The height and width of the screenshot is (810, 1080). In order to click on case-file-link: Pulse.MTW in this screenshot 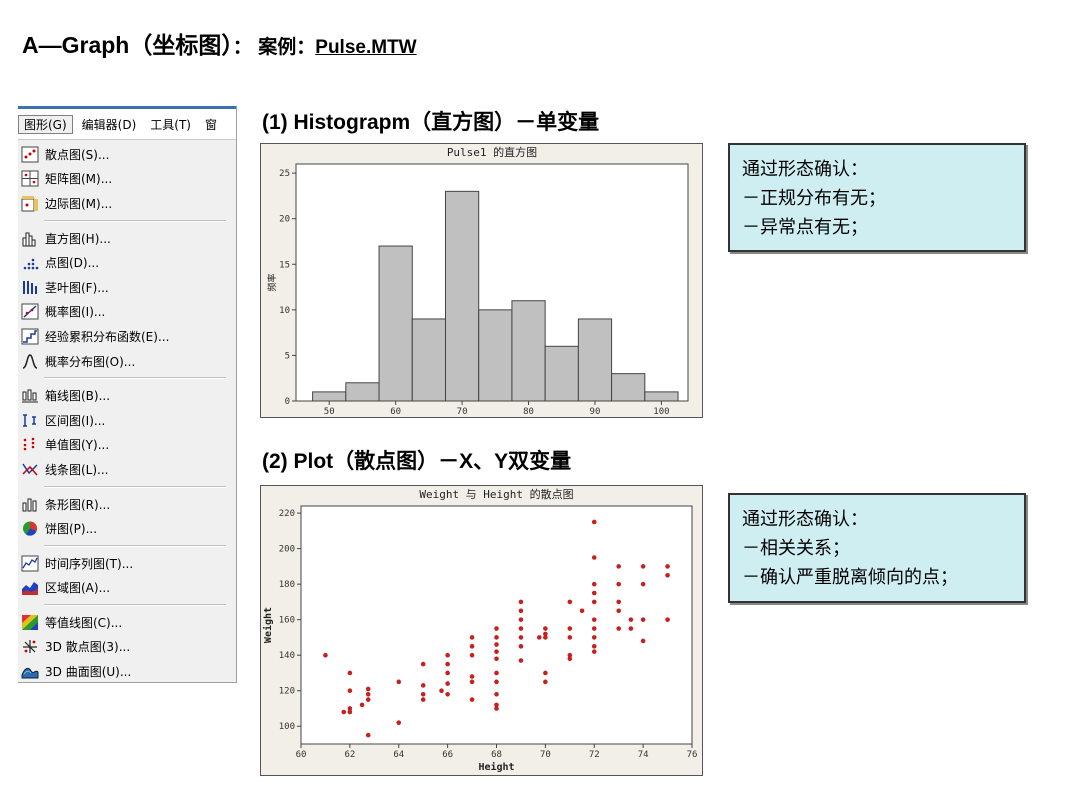, I will do `click(366, 47)`.